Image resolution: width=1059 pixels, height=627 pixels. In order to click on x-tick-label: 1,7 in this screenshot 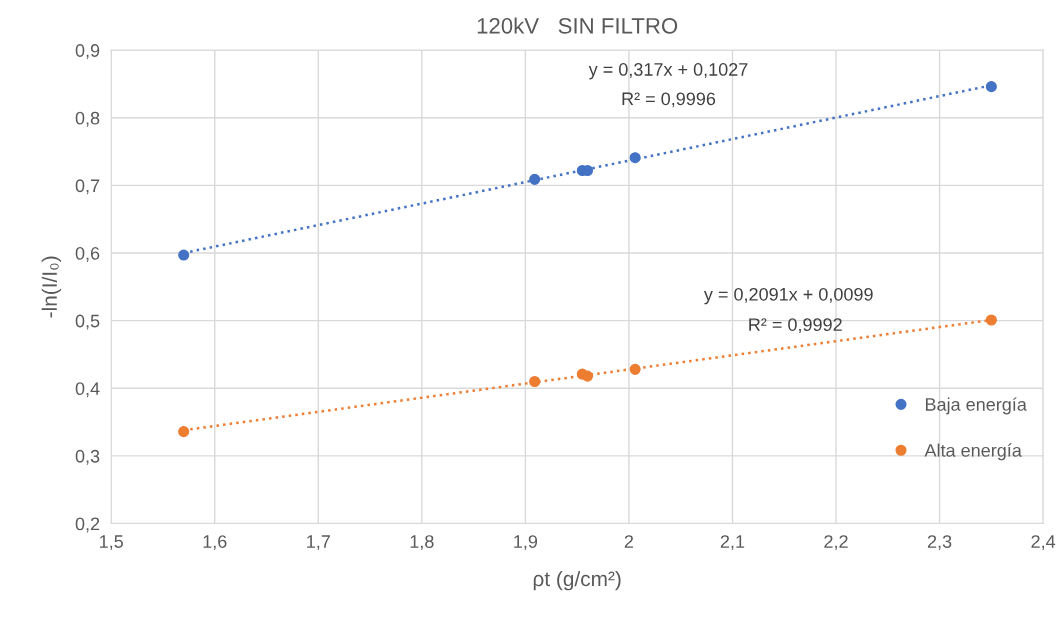, I will do `click(318, 543)`.